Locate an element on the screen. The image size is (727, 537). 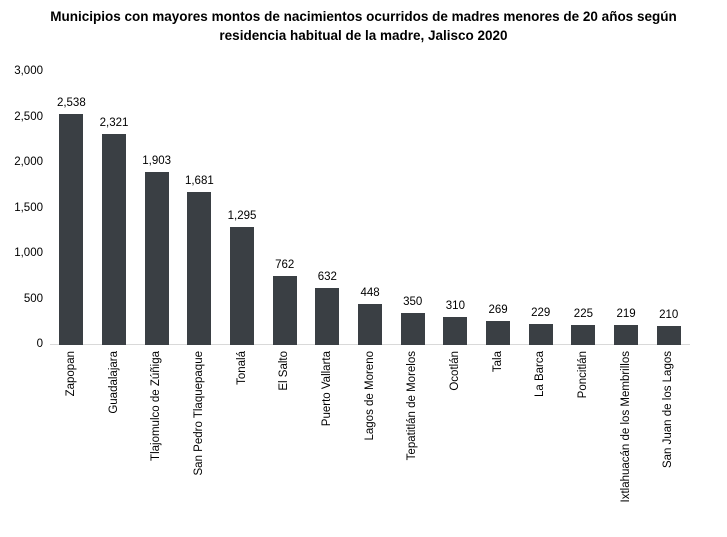
x-axis-label-slot: San Pedro Tlaquepaque is located at coordinates (199, 413).